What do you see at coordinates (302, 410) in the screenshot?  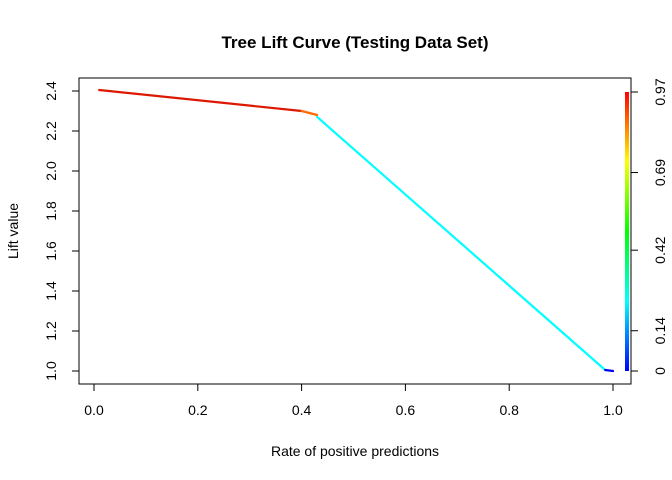 I see `x-tick-label: 0.4` at bounding box center [302, 410].